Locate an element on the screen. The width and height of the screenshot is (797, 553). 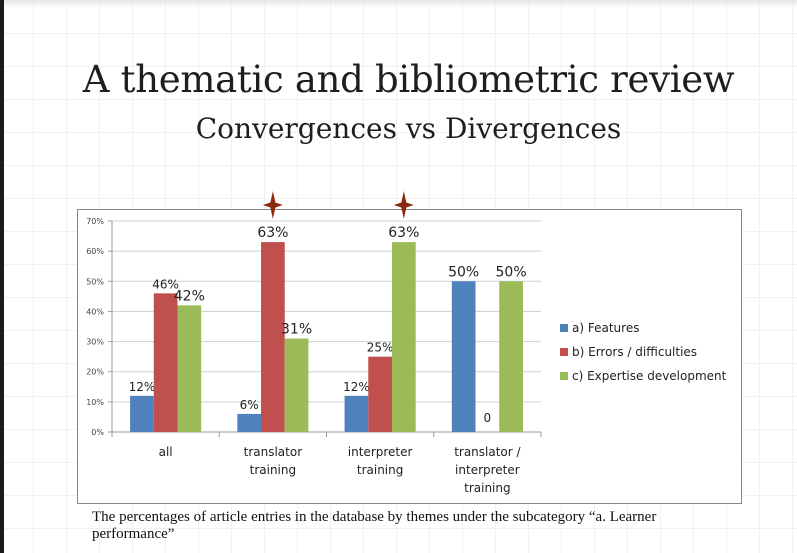
data-label: 6% is located at coordinates (249, 405).